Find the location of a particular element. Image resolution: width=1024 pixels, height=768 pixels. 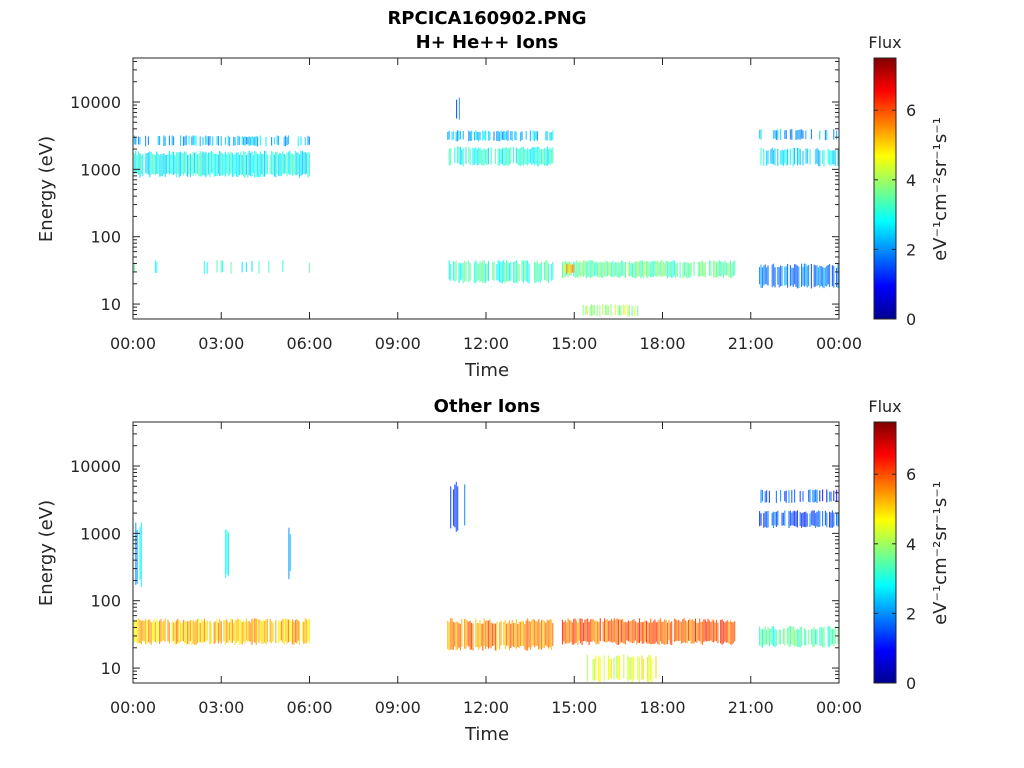

figure-title: RPCICA160902.PNG is located at coordinates (486, 18).